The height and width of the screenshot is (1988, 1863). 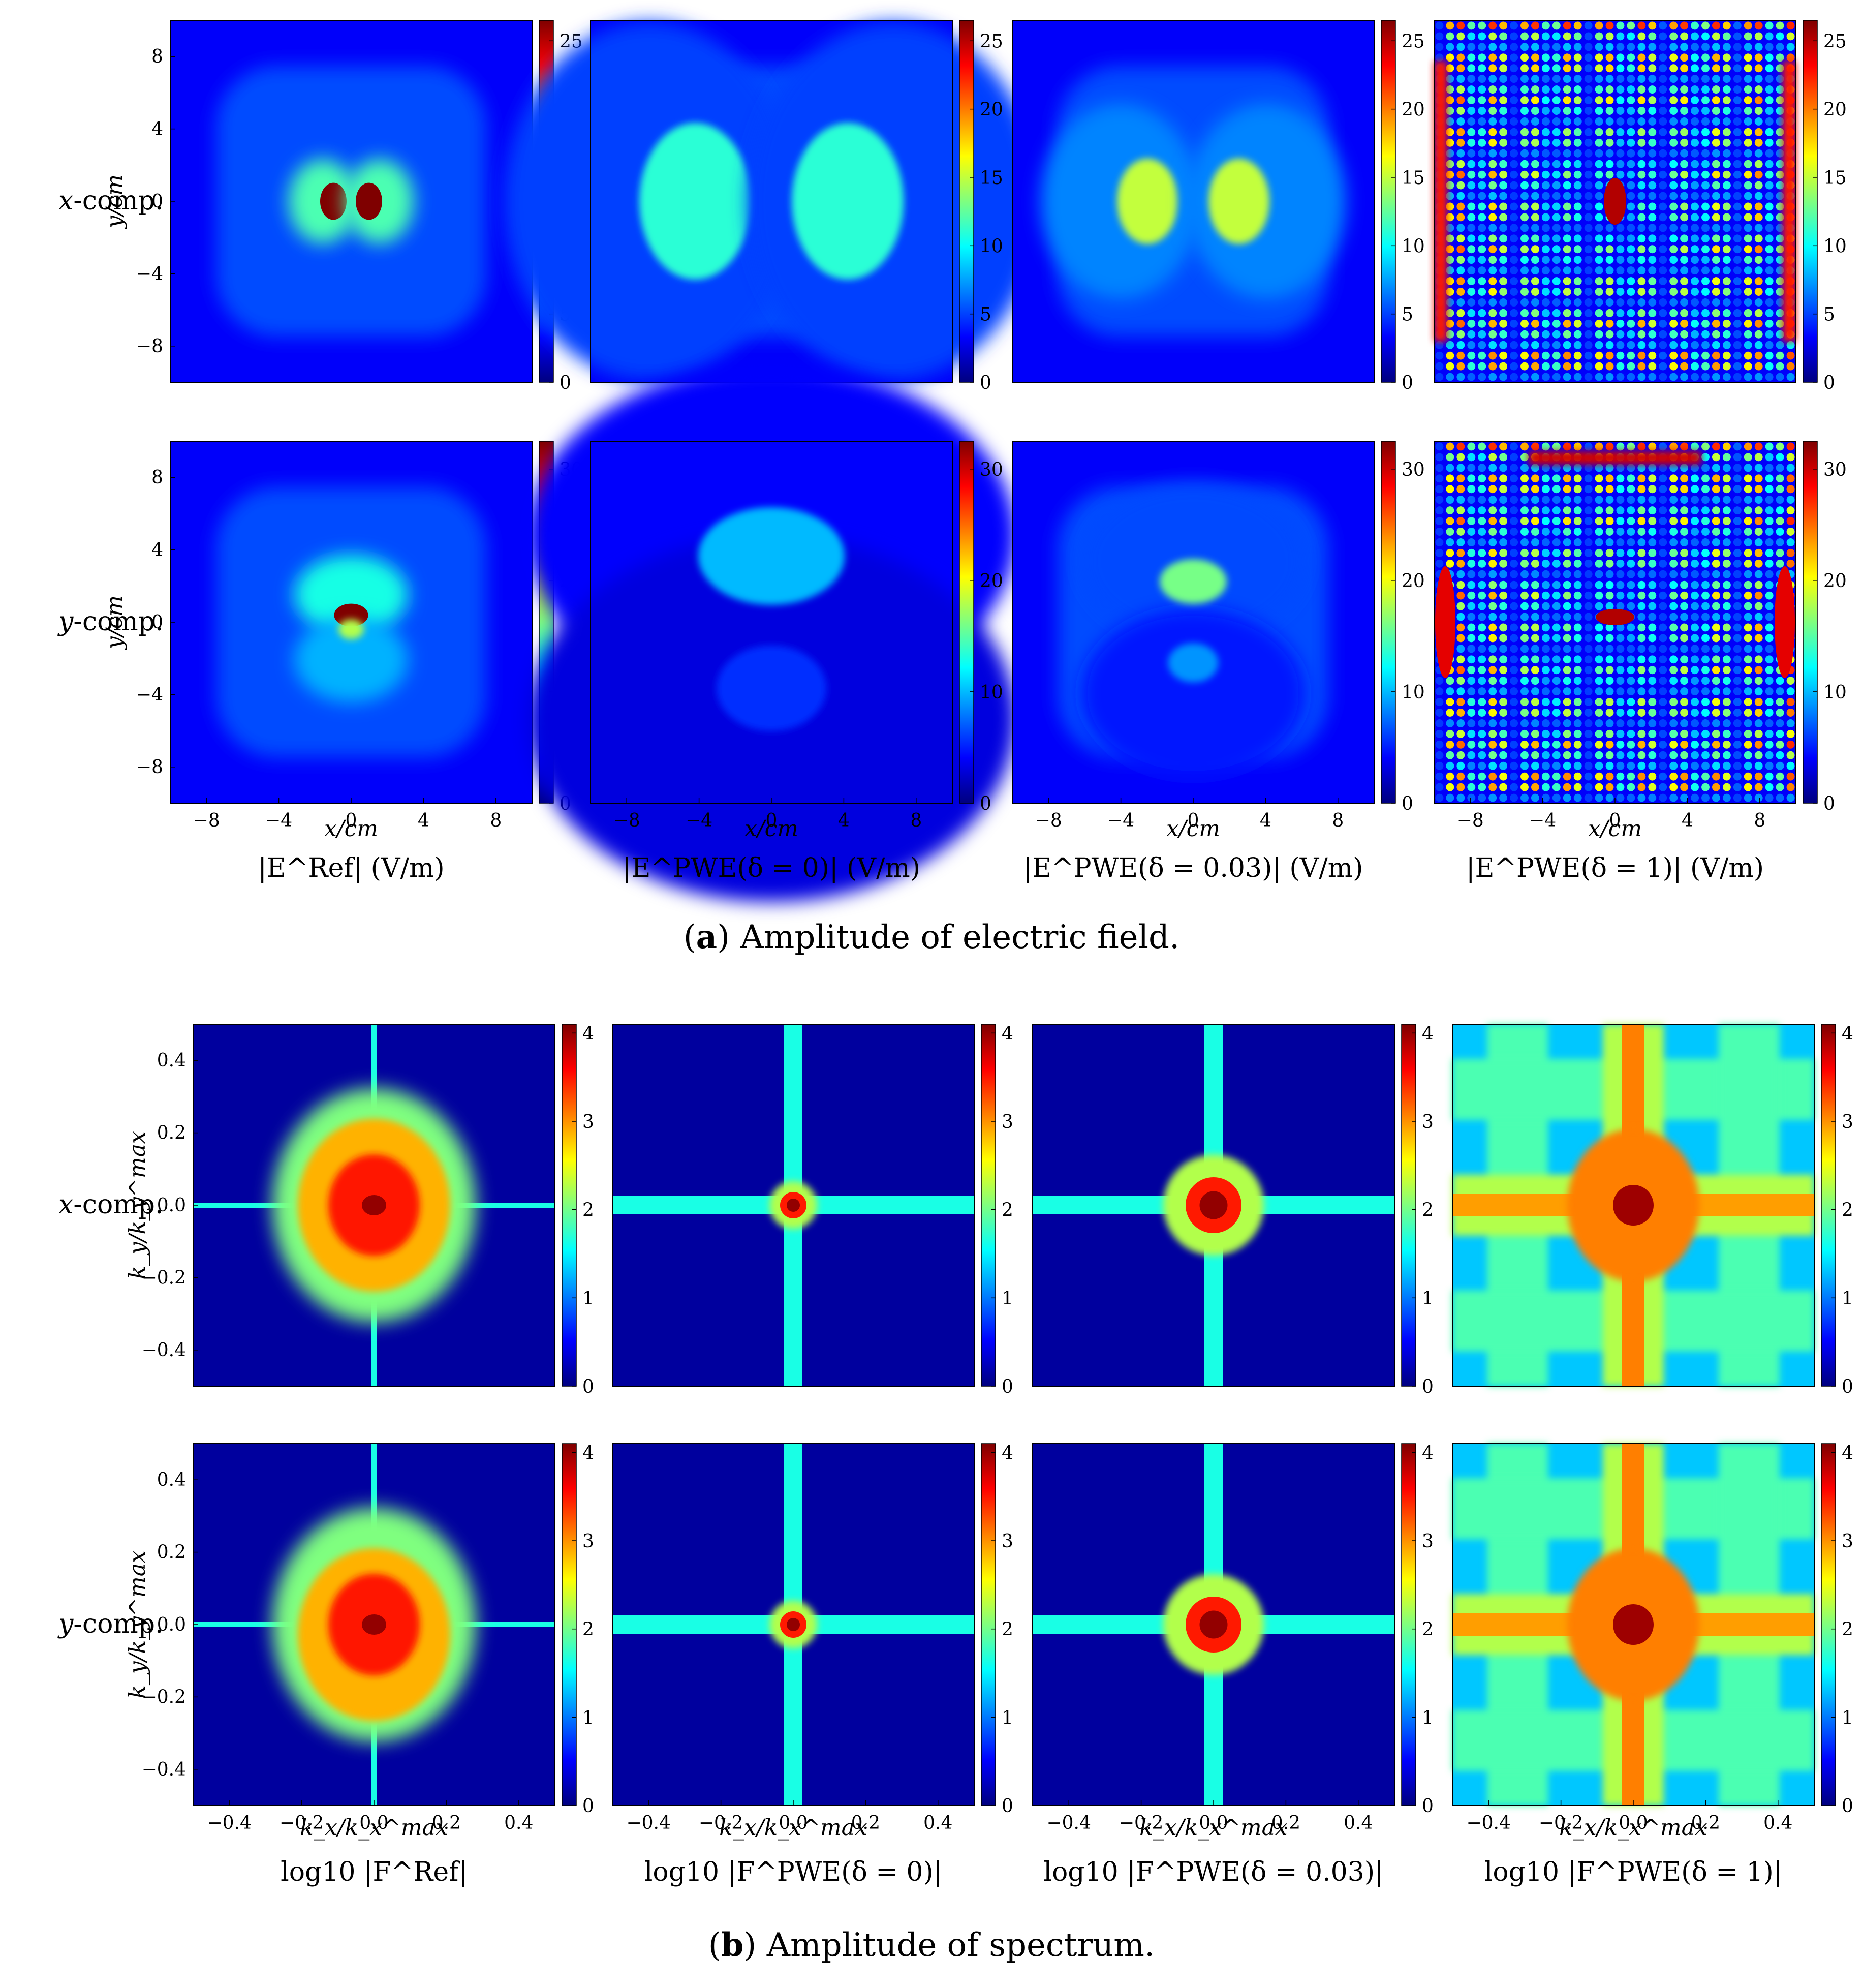 What do you see at coordinates (1705, 1823) in the screenshot?
I see `x-tick-label: 0.2` at bounding box center [1705, 1823].